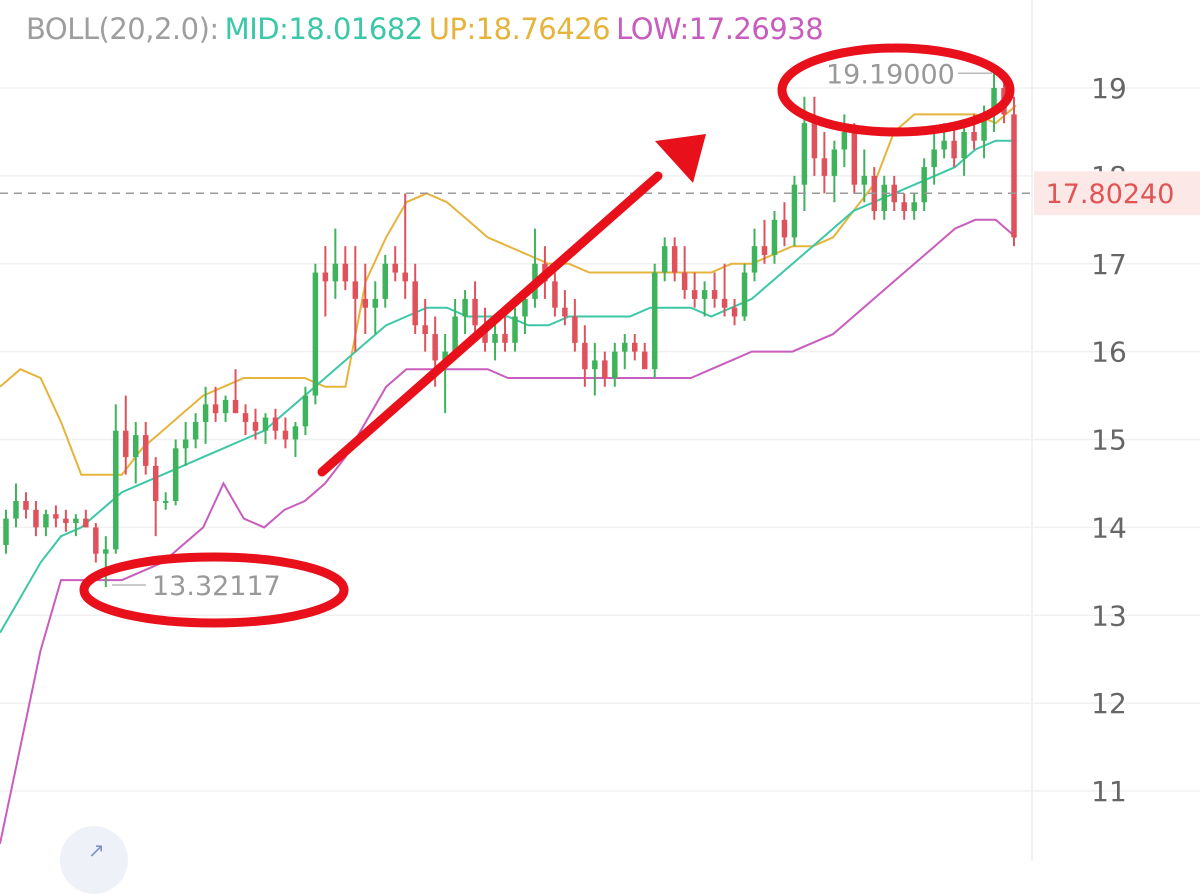 The height and width of the screenshot is (894, 1200). I want to click on price-tag-background, so click(1117, 193).